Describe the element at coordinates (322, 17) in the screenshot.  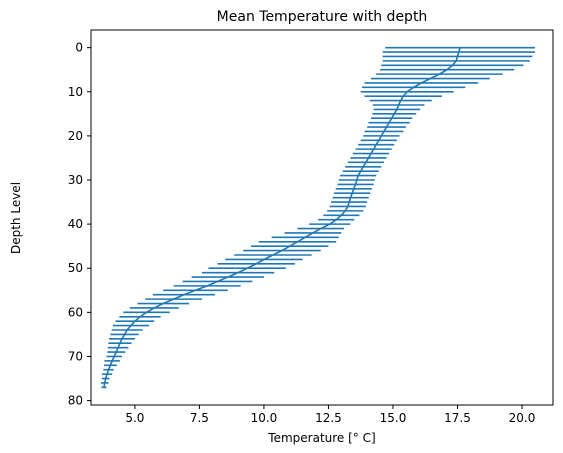
I see `chart-title: Mean Temperature with depth` at that location.